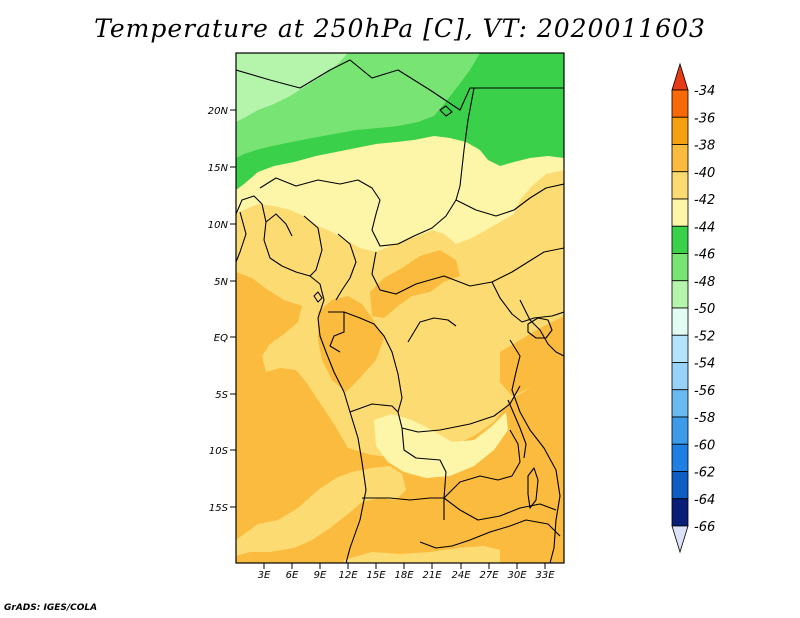  Describe the element at coordinates (704, 200) in the screenshot. I see `colorbar-label: -42` at that location.